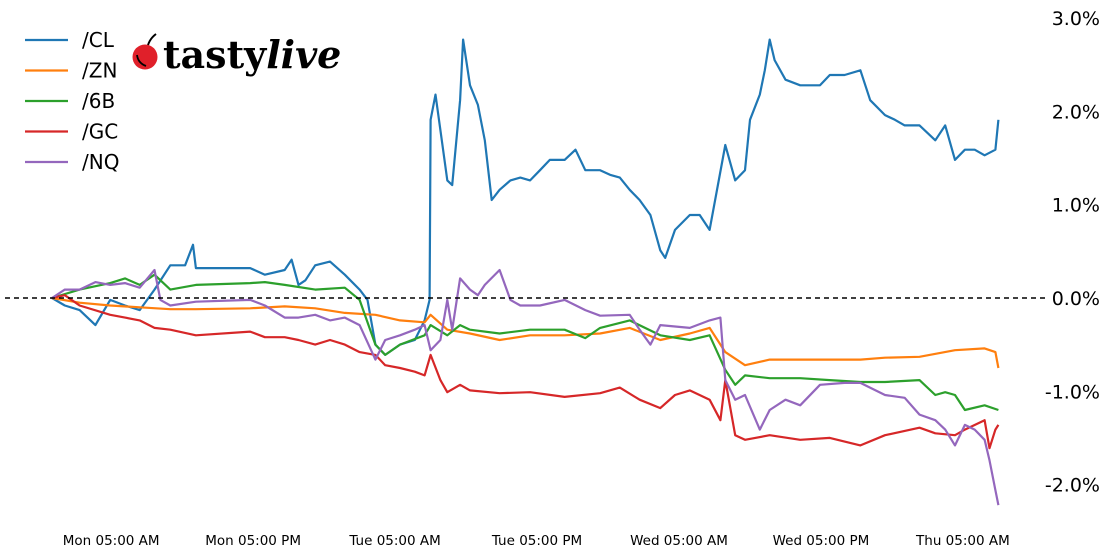 This screenshot has width=1112, height=557. I want to click on y-tick-label: 1.0%, so click(1076, 206).